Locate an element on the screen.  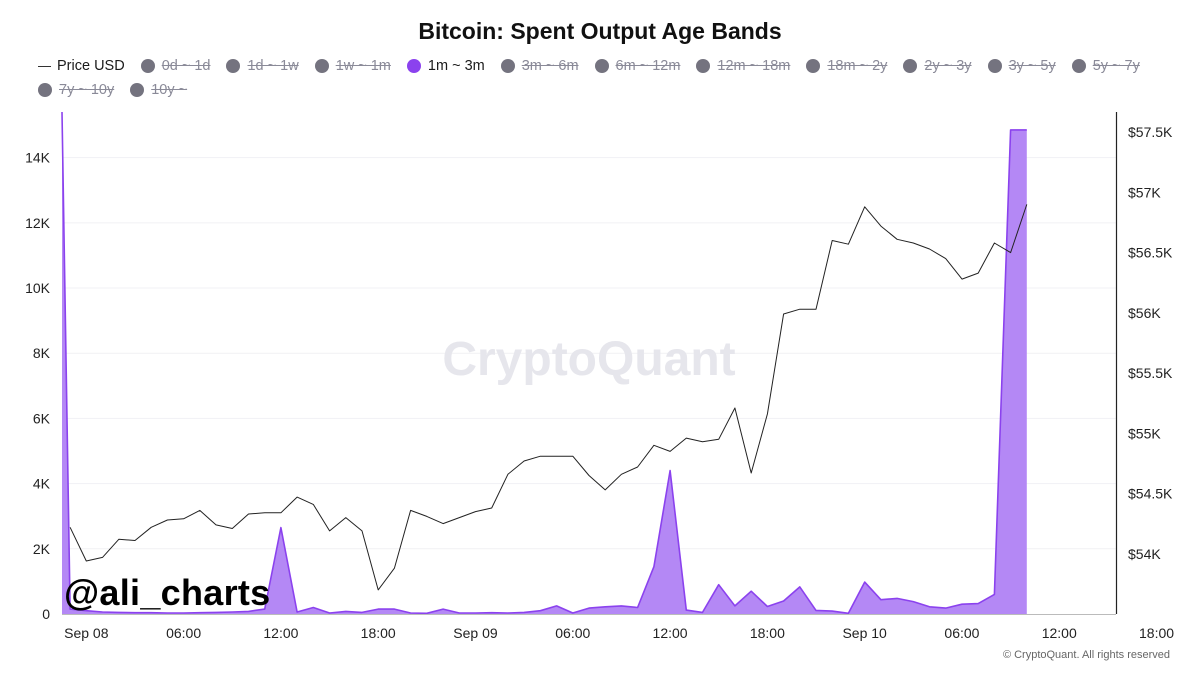
legend-item-7y-10y: 7y ~ 10y is located at coordinates (76, 90).